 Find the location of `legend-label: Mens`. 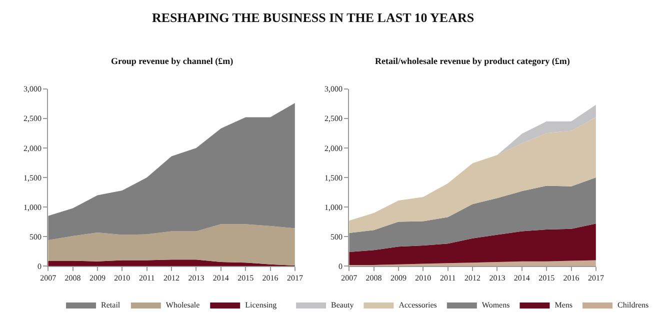

legend-label: Mens is located at coordinates (563, 305).